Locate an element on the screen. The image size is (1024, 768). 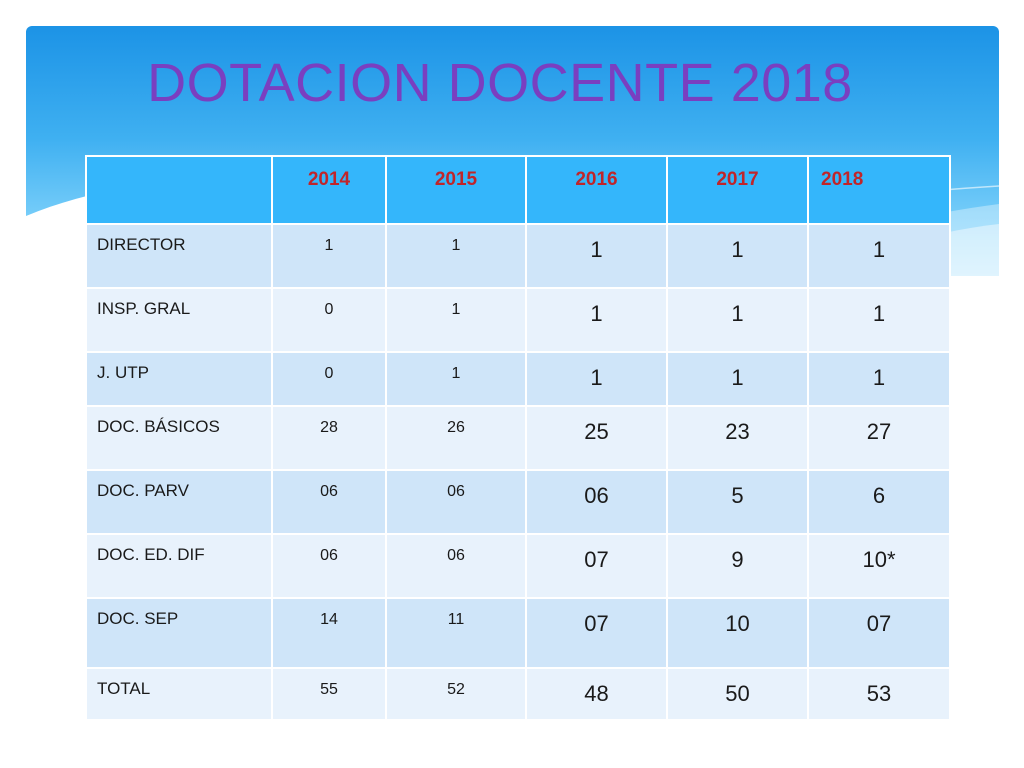
table-row: DOC. BÁSICOS 28 26 25 23 27 is located at coordinates (518, 438).